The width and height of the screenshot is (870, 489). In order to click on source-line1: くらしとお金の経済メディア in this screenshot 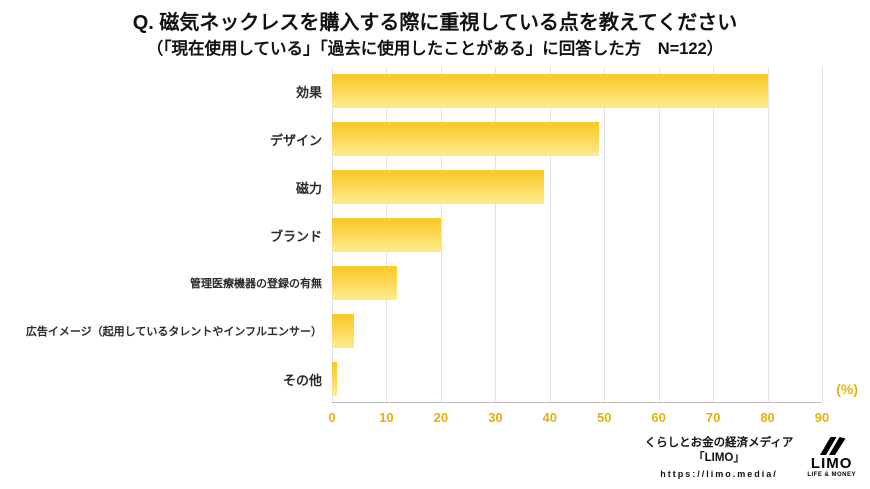, I will do `click(719, 442)`.